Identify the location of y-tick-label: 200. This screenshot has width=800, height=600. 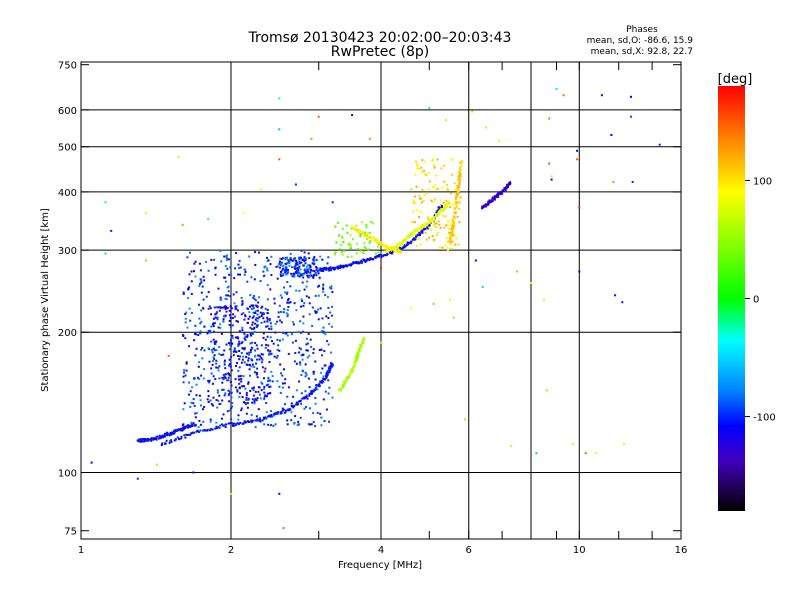
(67, 333).